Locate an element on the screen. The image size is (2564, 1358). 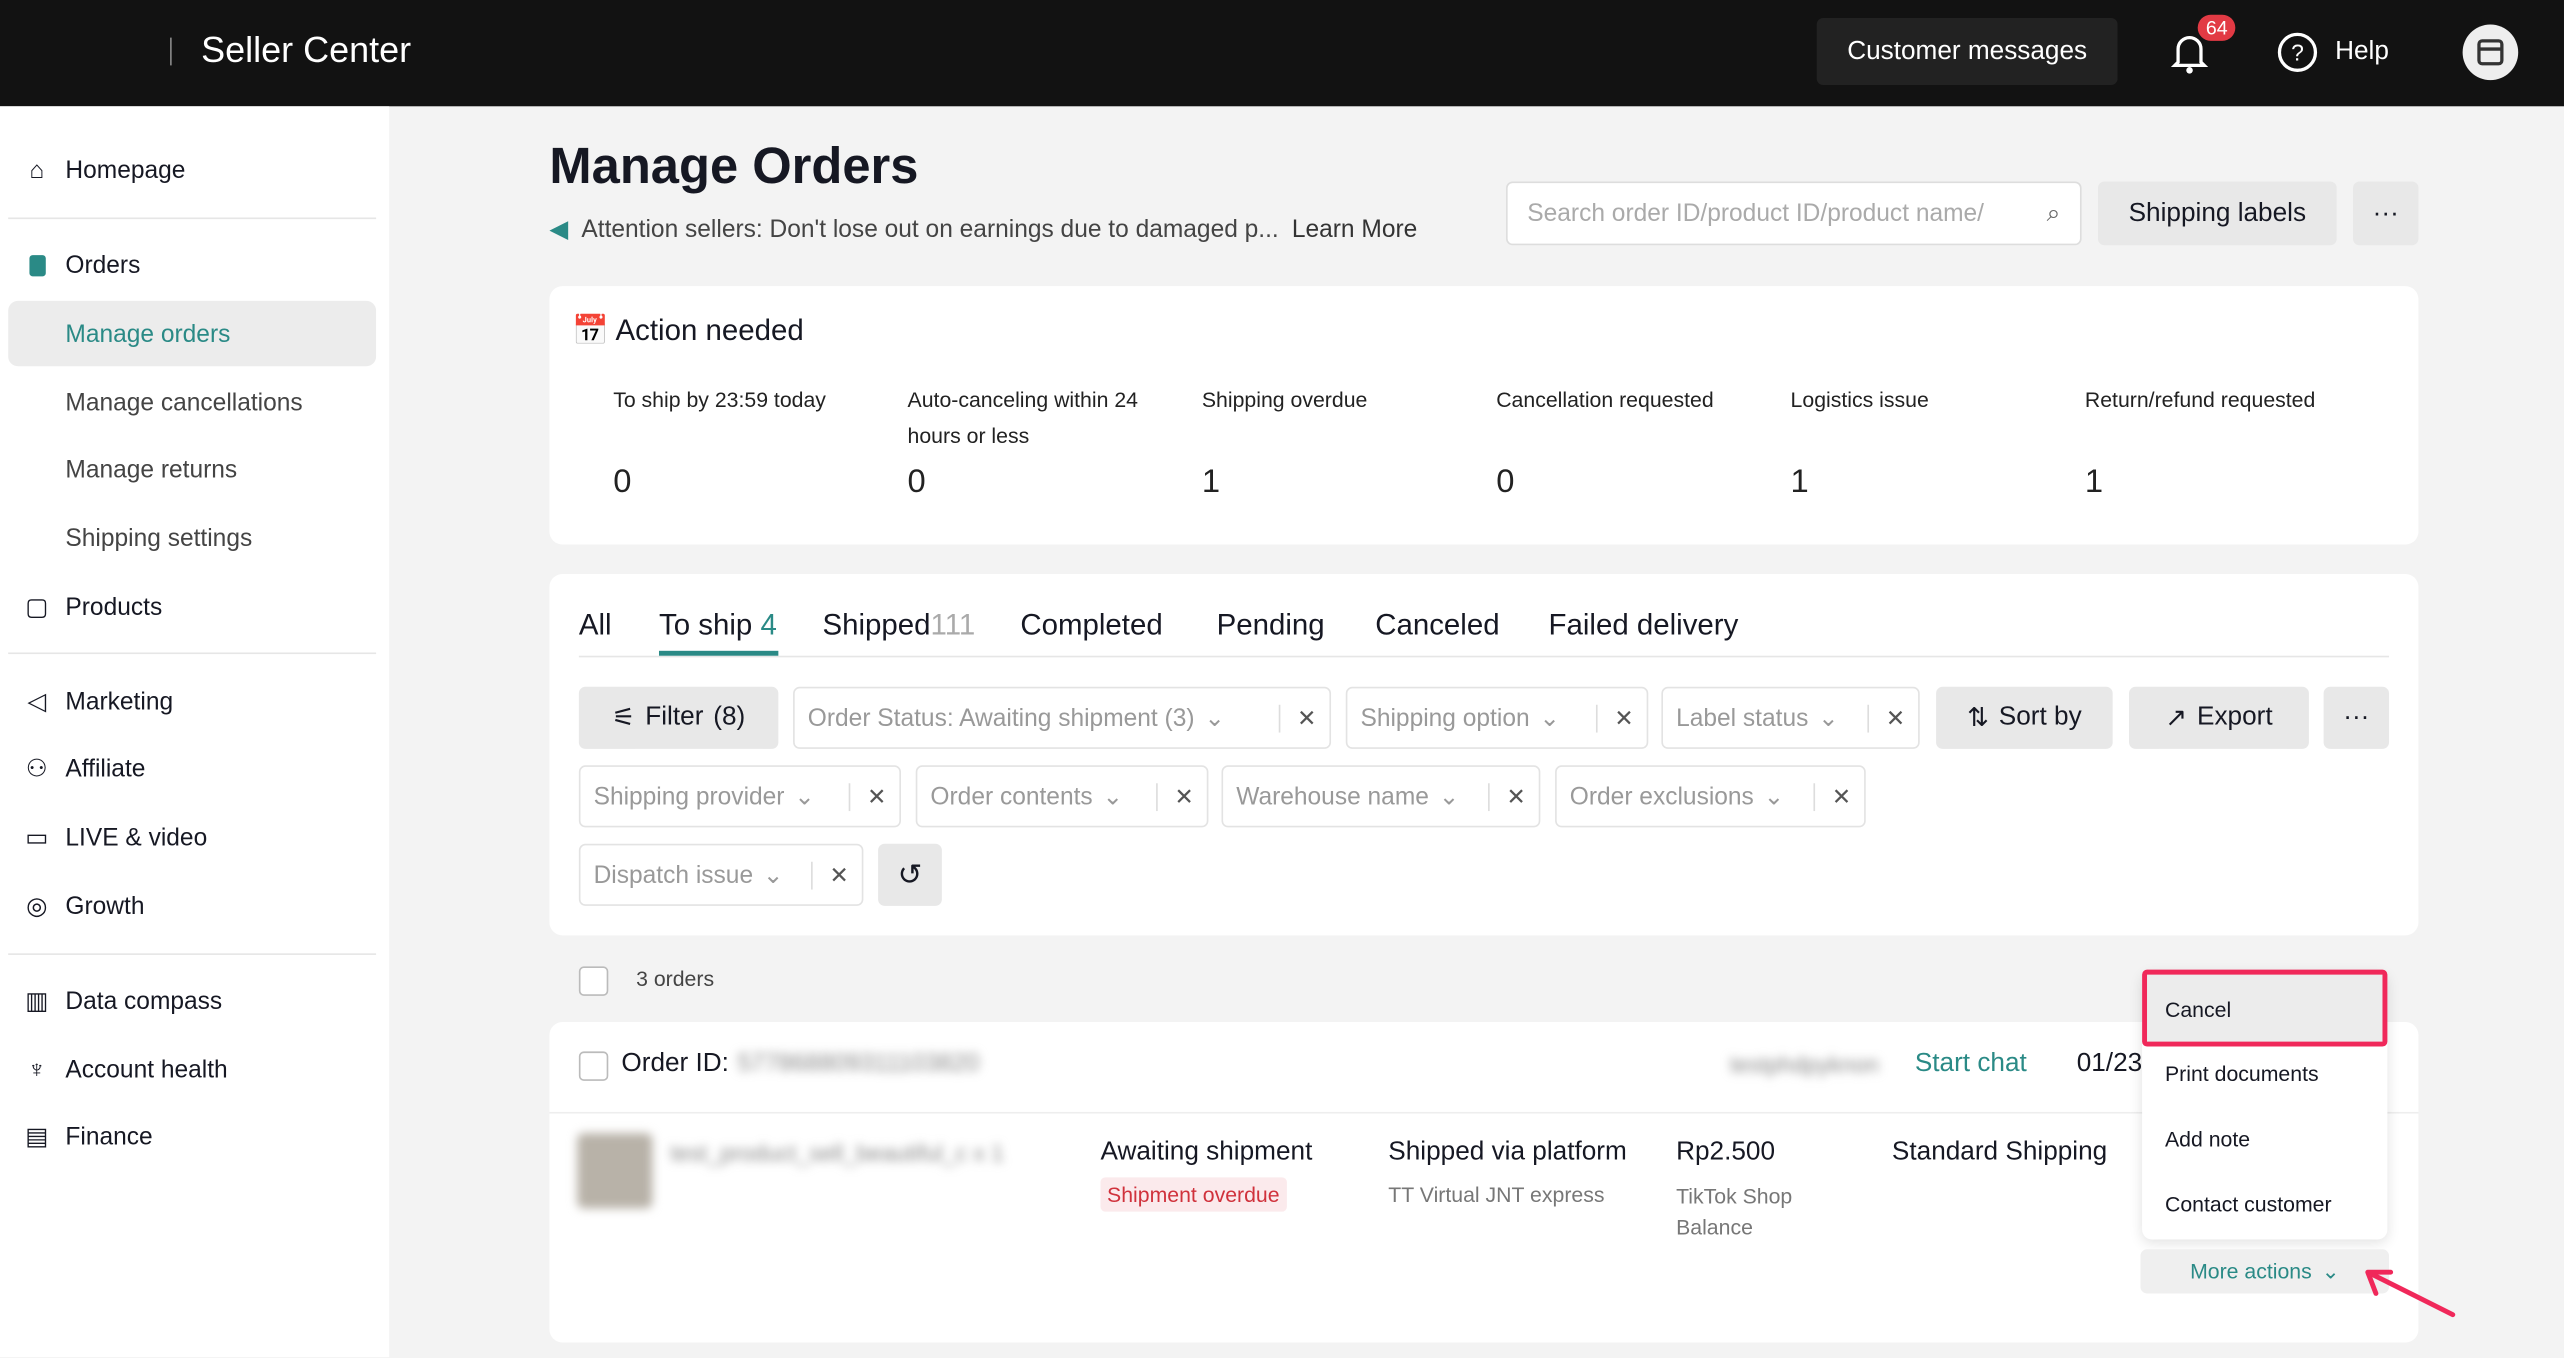
sidebar-item-marketing: ◁ Marketing is located at coordinates (192, 701).